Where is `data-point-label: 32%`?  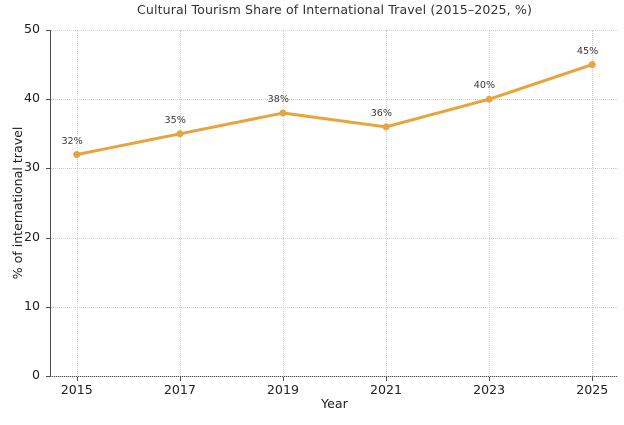 data-point-label: 32% is located at coordinates (72, 141).